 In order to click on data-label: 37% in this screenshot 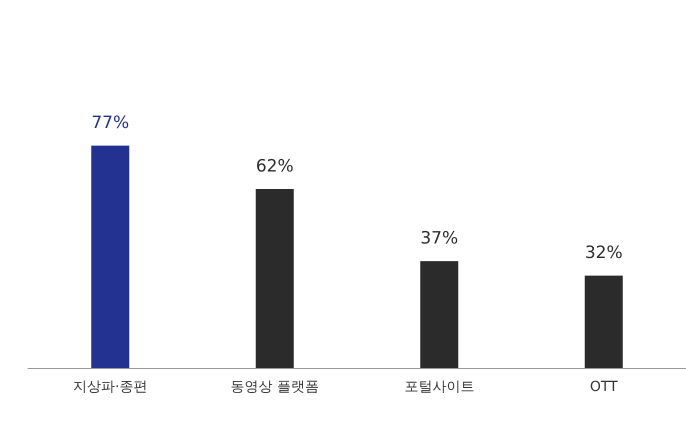, I will do `click(439, 238)`.